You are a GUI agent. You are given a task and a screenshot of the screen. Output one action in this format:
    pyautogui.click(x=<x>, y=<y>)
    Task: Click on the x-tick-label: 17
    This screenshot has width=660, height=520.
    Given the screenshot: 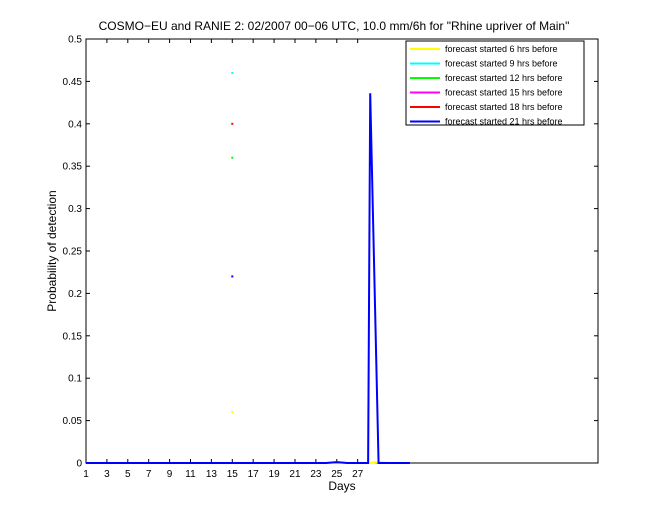 What is the action you would take?
    pyautogui.click(x=254, y=474)
    